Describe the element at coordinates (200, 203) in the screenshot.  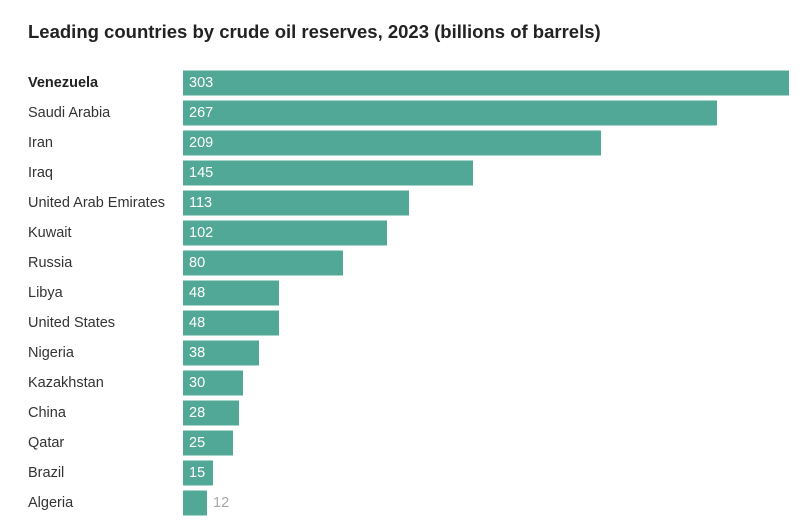
I see `value-label-united-arab-emirates: 113` at that location.